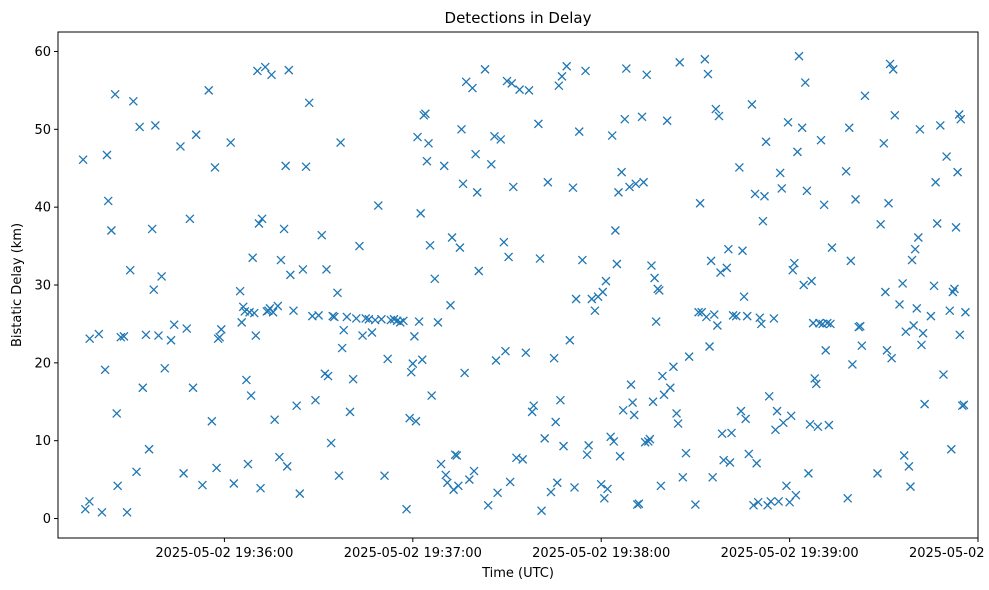 The image size is (989, 590). Describe the element at coordinates (413, 553) in the screenshot. I see `x-tick-label: 2025-05-02 19:37:00` at that location.